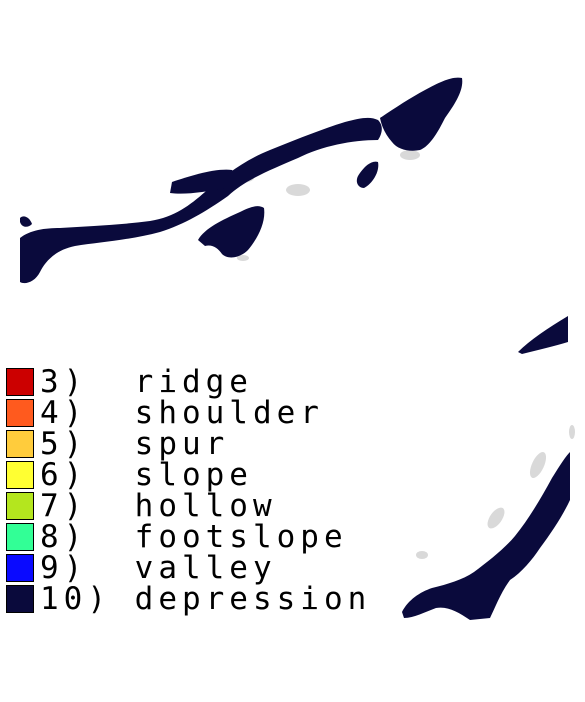 The image size is (585, 702). What do you see at coordinates (158, 506) in the screenshot?
I see `legend-label-hollow: 7) hollow` at bounding box center [158, 506].